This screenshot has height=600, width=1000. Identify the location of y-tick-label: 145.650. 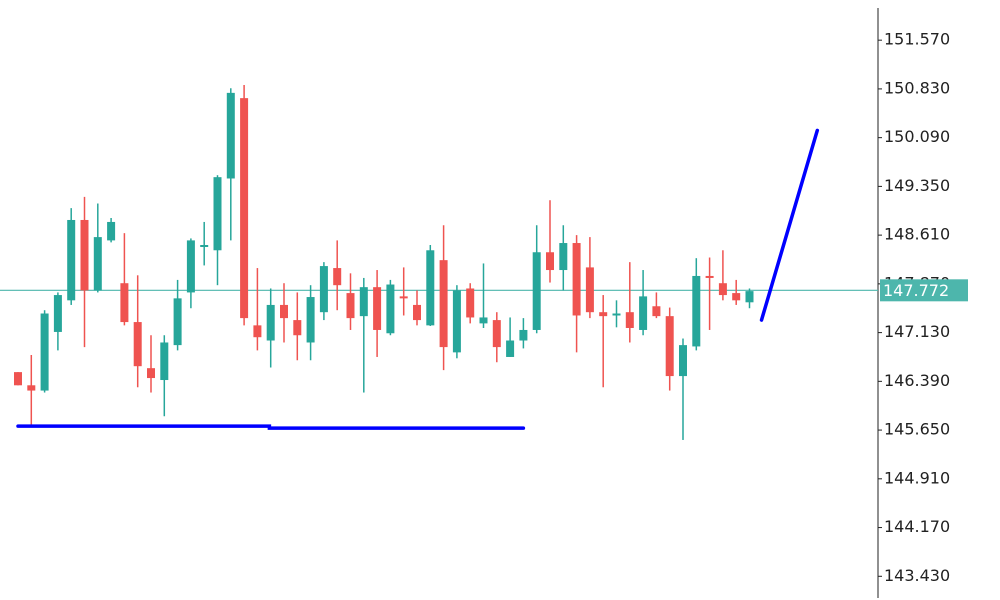
(917, 429).